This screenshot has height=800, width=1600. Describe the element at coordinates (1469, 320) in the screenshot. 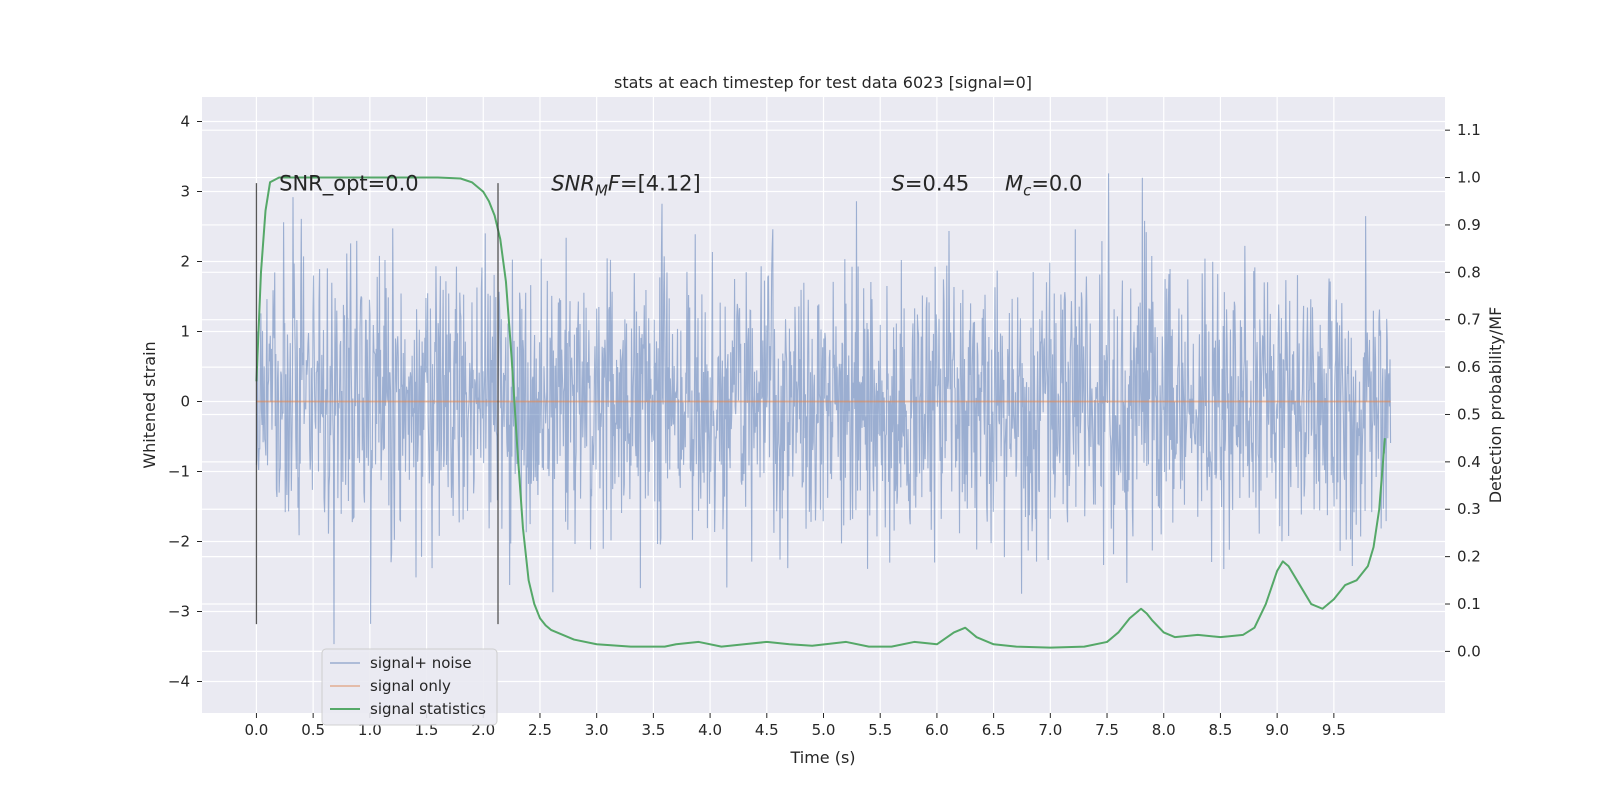

I see `y2-tick-label: 0.7` at that location.